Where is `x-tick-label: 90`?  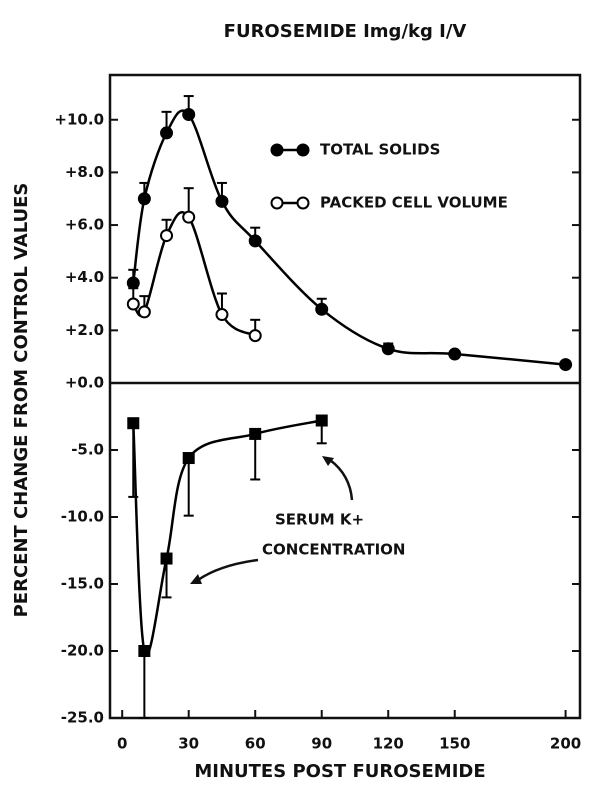
x-tick-label: 90 is located at coordinates (321, 744).